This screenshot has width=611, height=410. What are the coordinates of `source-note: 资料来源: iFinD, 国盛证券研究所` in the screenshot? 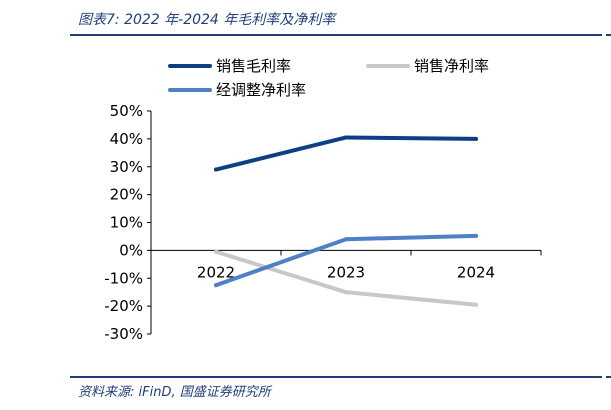 It's located at (174, 392).